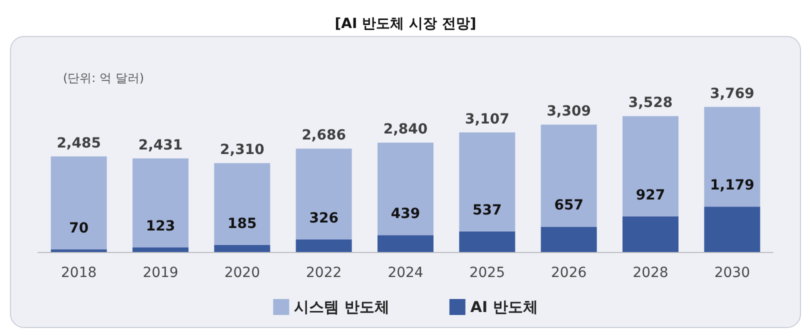 This screenshot has height=336, width=811. I want to click on legend-label: AI 반도체, so click(504, 307).